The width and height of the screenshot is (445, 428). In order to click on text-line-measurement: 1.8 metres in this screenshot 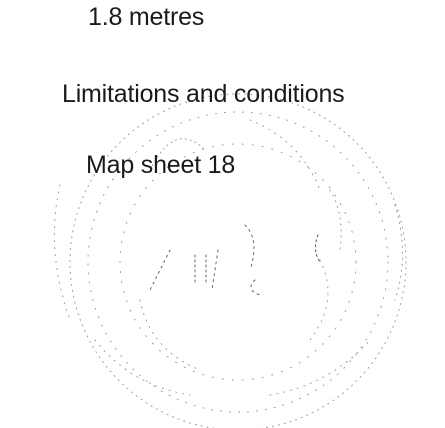, I will do `click(146, 17)`.